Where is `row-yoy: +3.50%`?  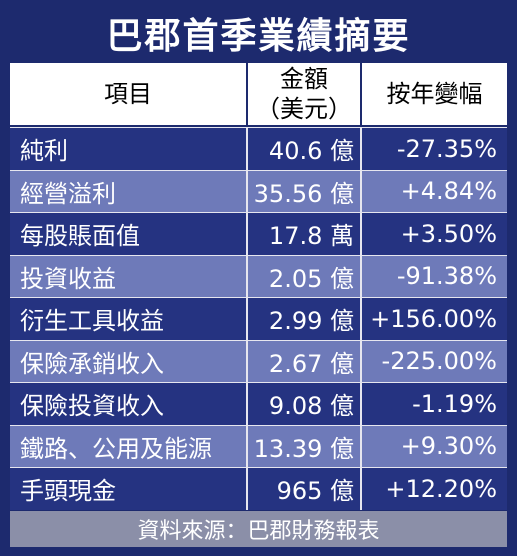
row-yoy: +3.50% is located at coordinates (448, 233).